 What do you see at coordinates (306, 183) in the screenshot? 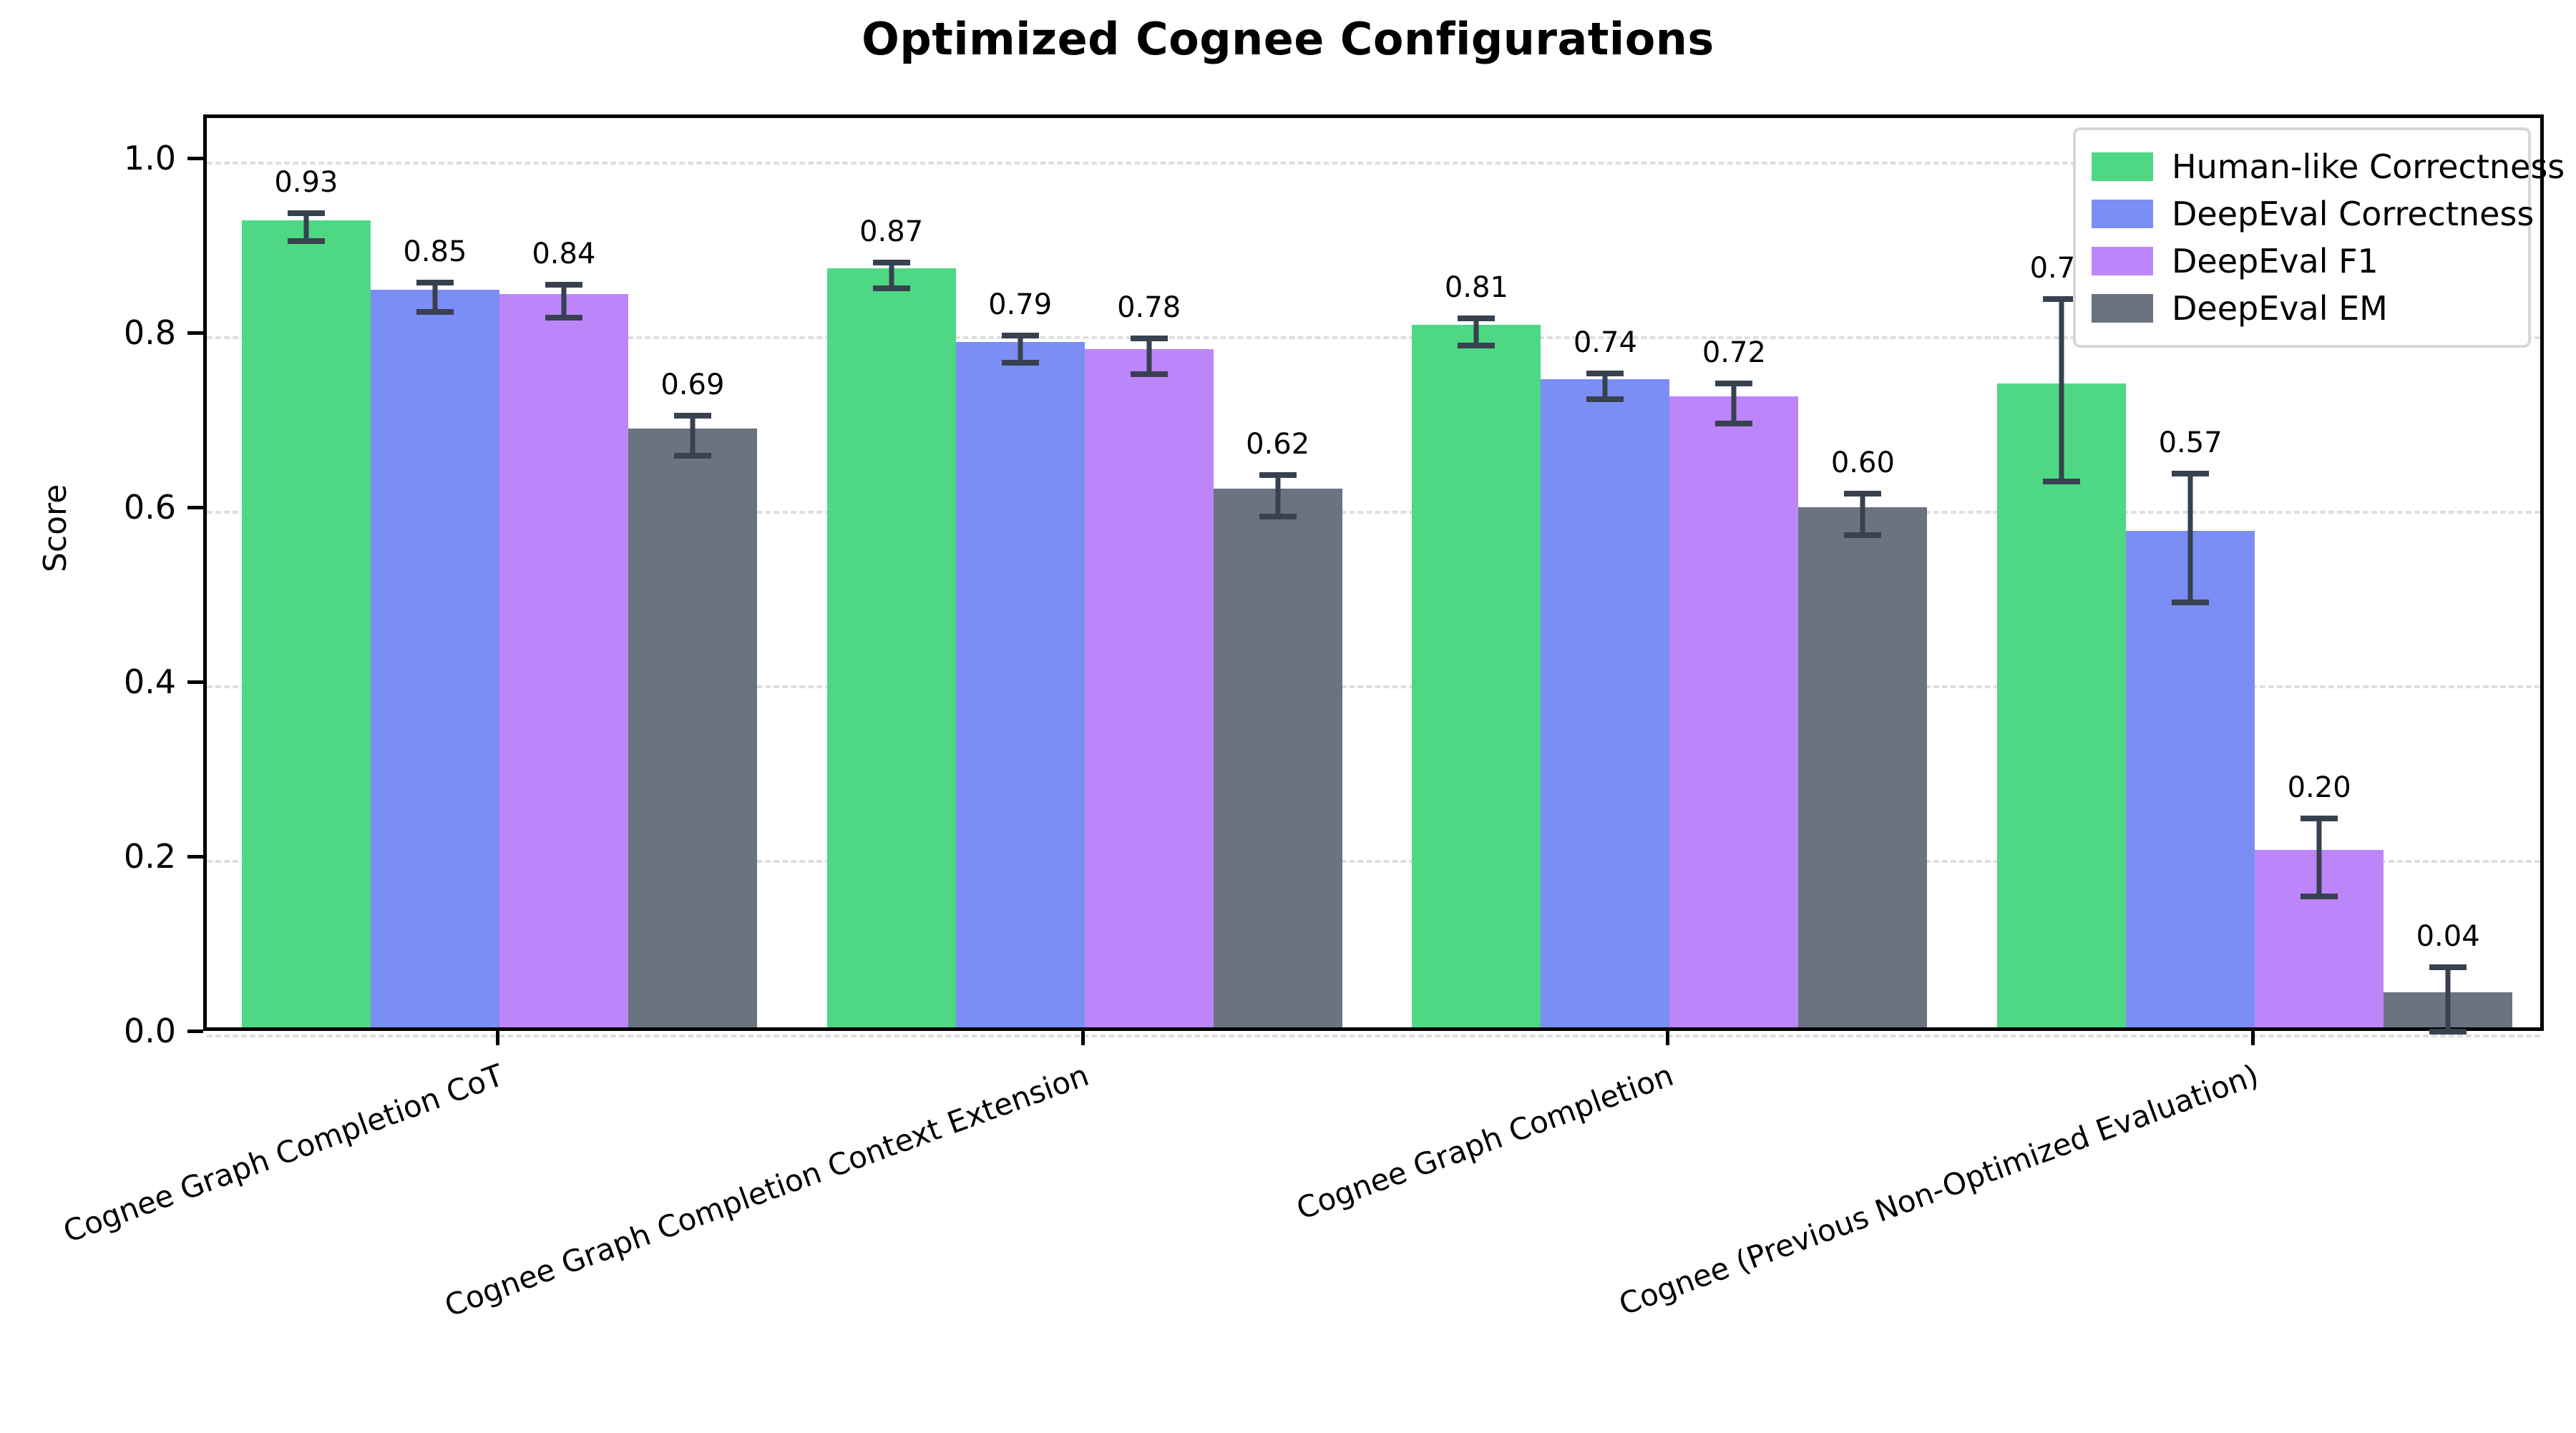
I see `bar-value-label: 0.93` at bounding box center [306, 183].